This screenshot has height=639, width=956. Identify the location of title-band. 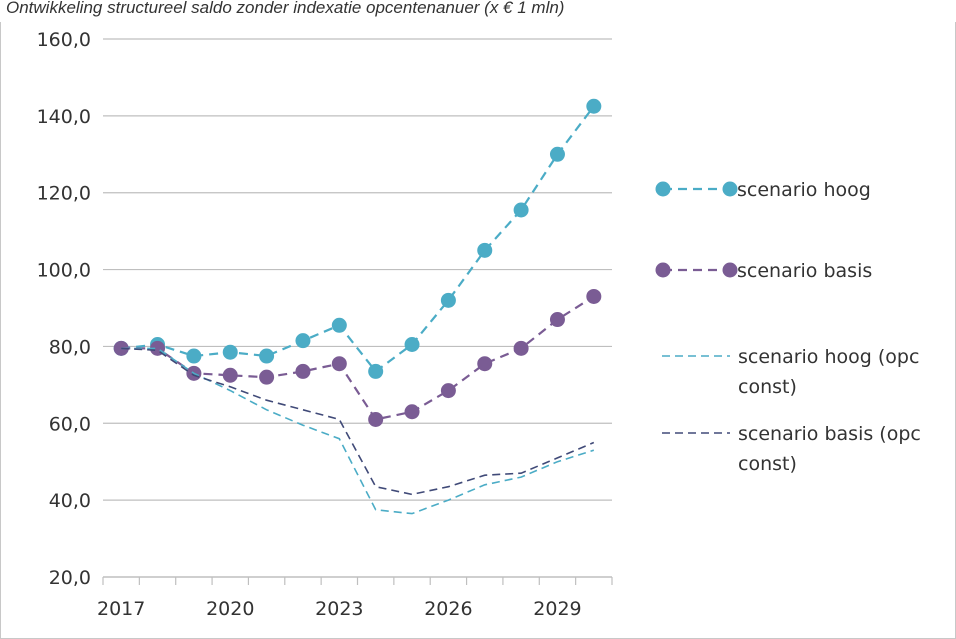
(478, 11).